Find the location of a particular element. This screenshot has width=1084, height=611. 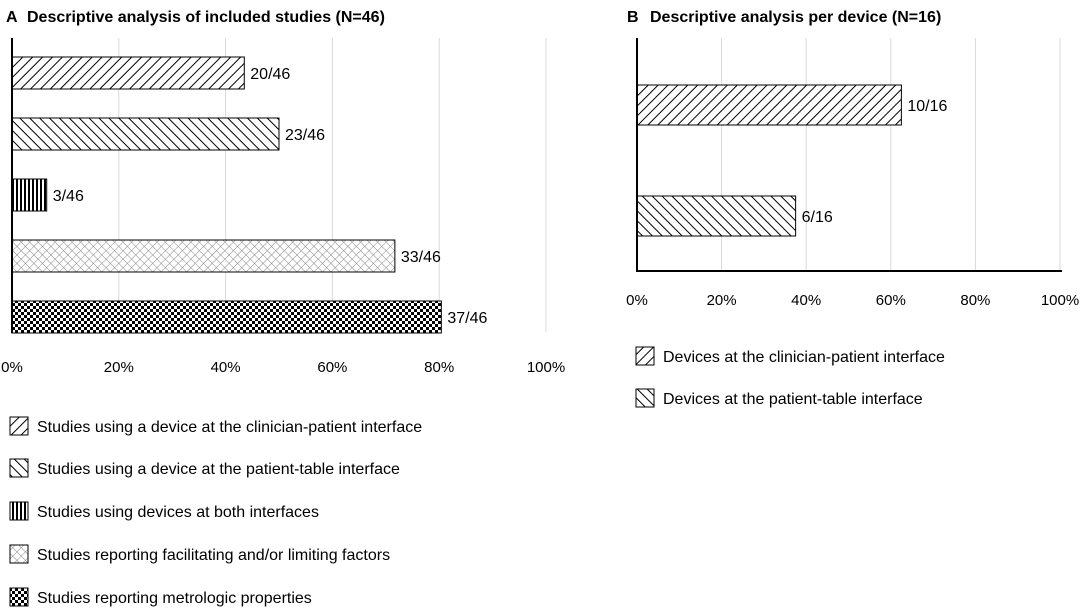

panel-a-x-ticks: 0% 20% 40% 60% 80% 100% is located at coordinates (283, 367).